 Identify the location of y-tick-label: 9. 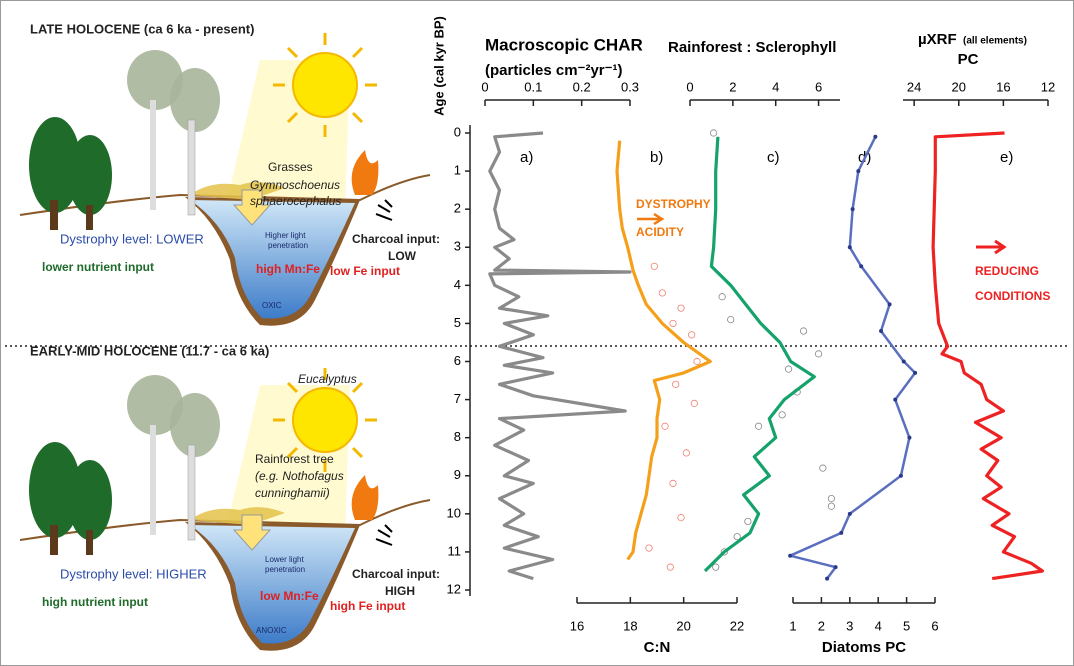
(457, 474).